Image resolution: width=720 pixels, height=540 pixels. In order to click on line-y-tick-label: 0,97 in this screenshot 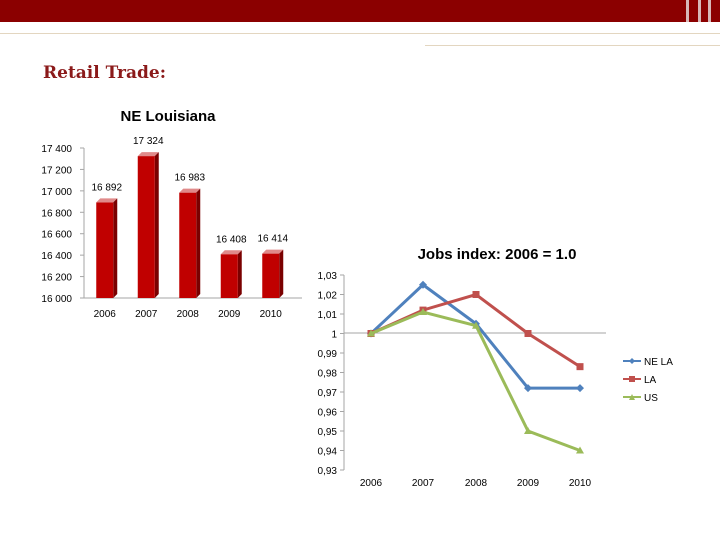, I will do `click(328, 393)`.